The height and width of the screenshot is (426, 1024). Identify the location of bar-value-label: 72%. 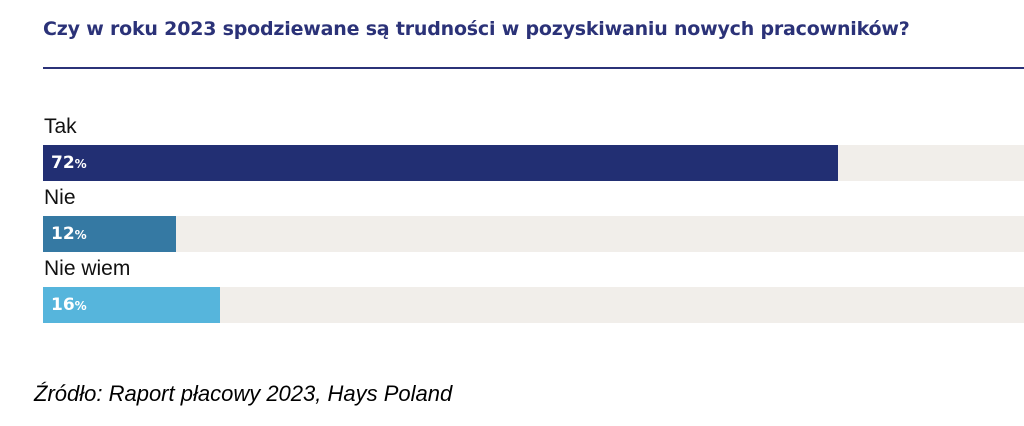
(69, 163).